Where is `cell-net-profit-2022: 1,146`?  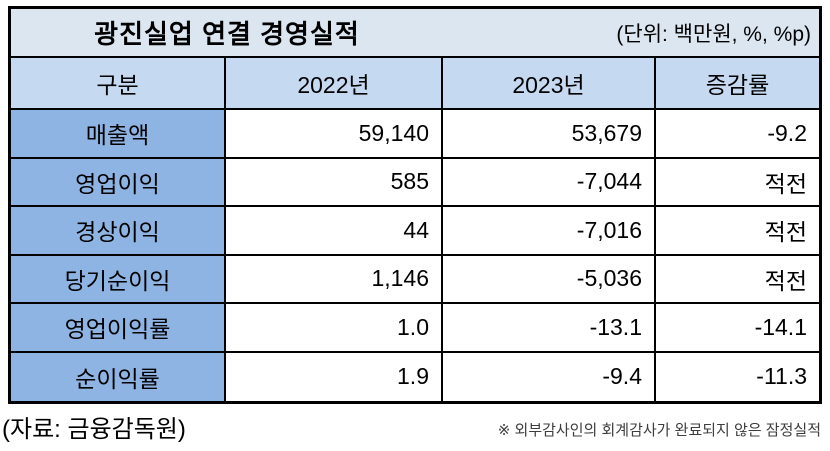 cell-net-profit-2022: 1,146 is located at coordinates (334, 279).